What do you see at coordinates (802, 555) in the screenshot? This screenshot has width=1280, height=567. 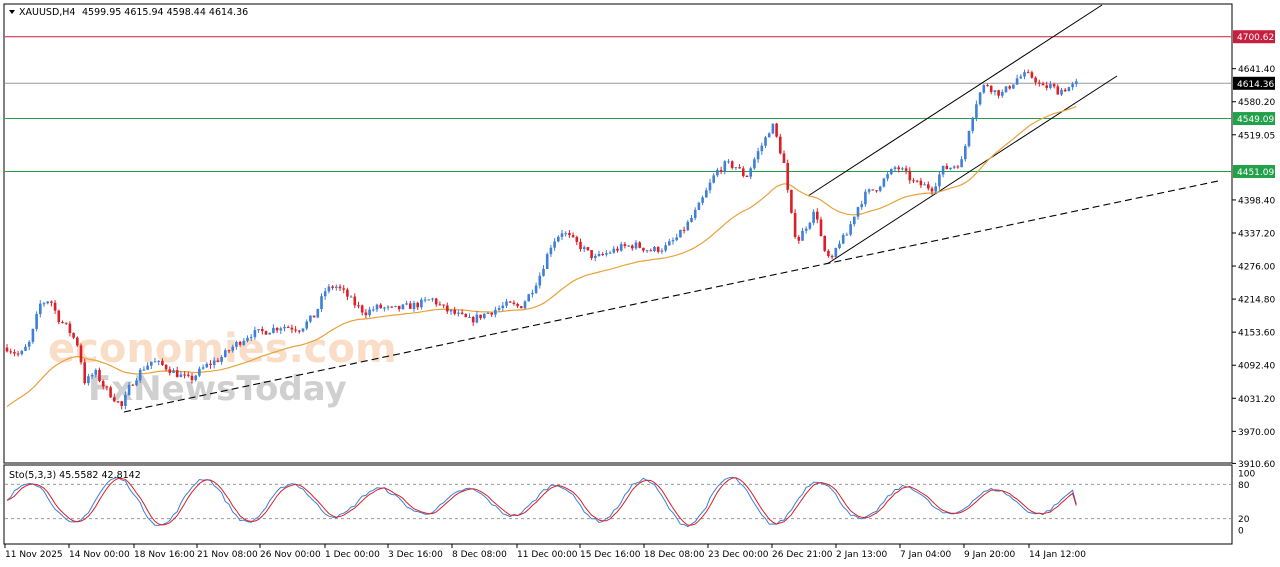 I see `time-tick-label: 26 Dec 21:00` at bounding box center [802, 555].